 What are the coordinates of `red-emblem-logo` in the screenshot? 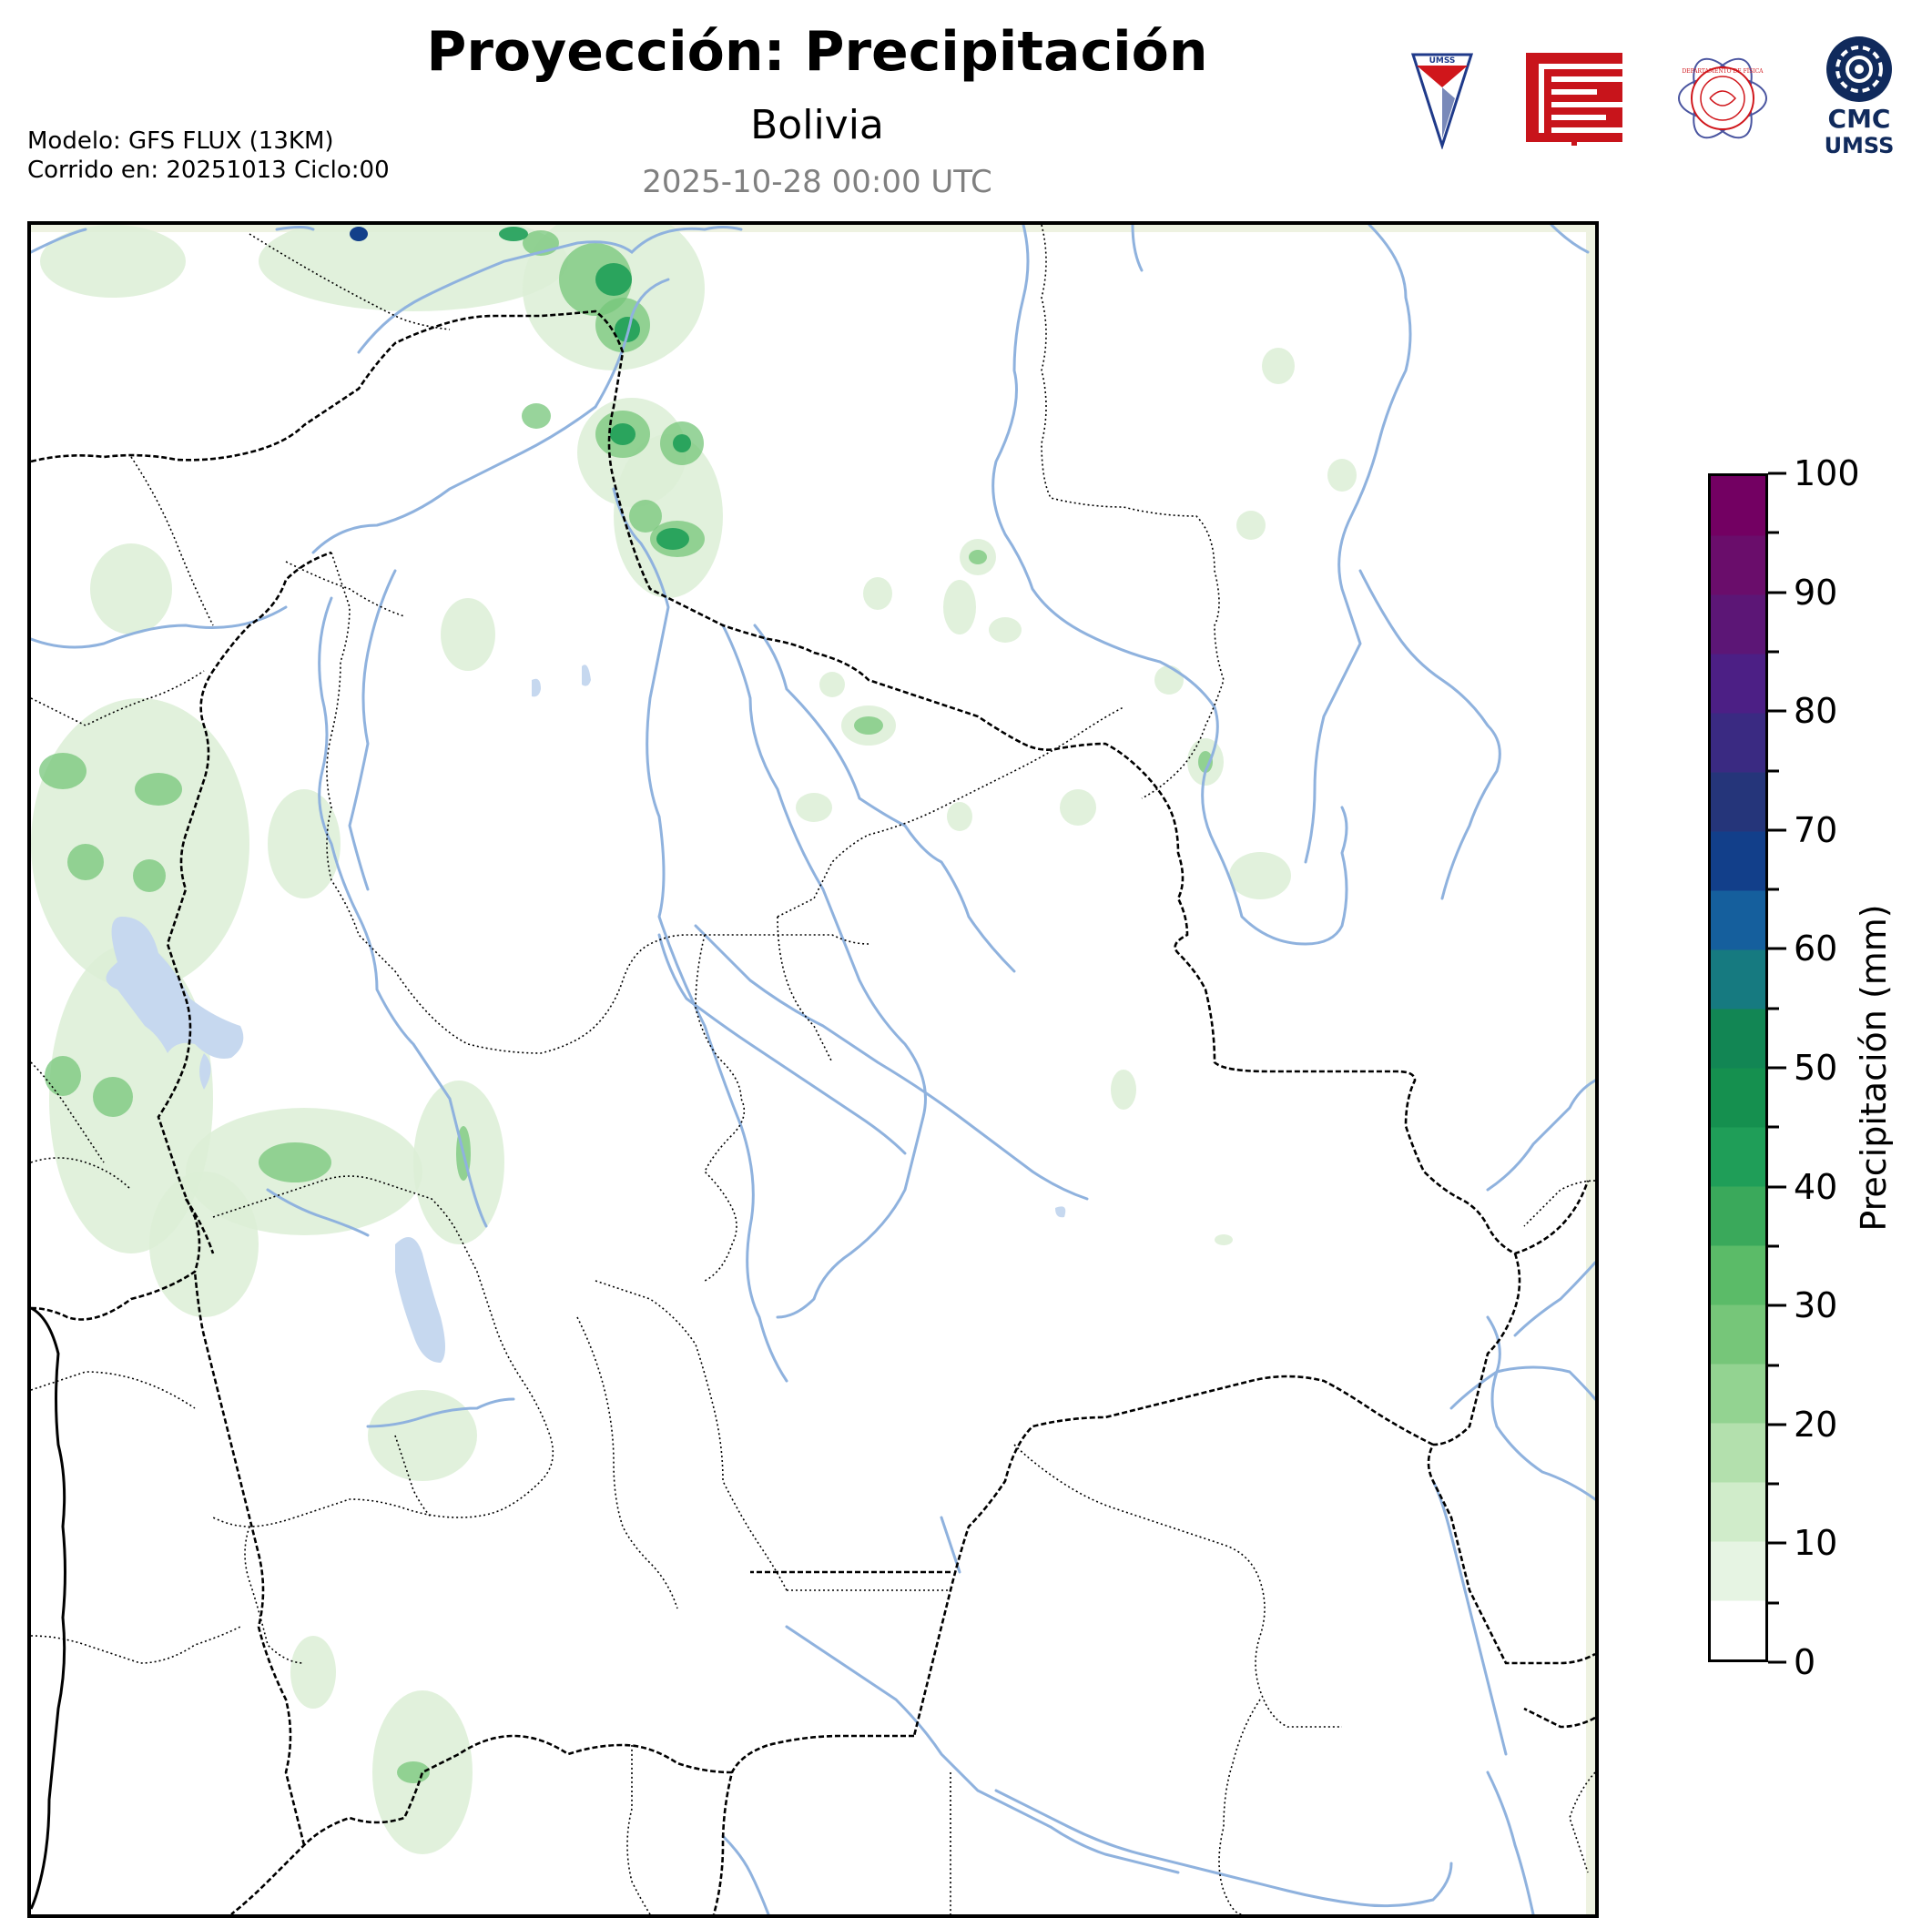 It's located at (1574, 99).